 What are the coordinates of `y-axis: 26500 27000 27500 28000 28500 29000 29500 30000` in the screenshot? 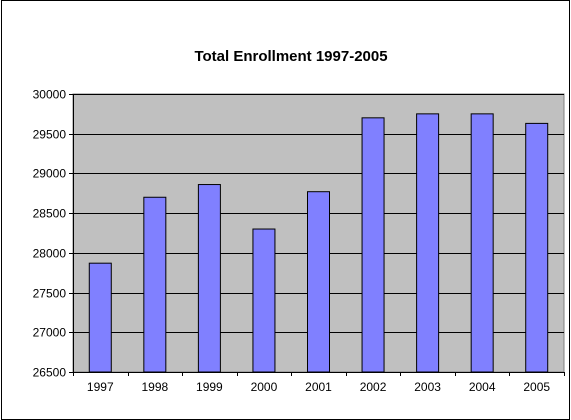 It's located at (53, 234).